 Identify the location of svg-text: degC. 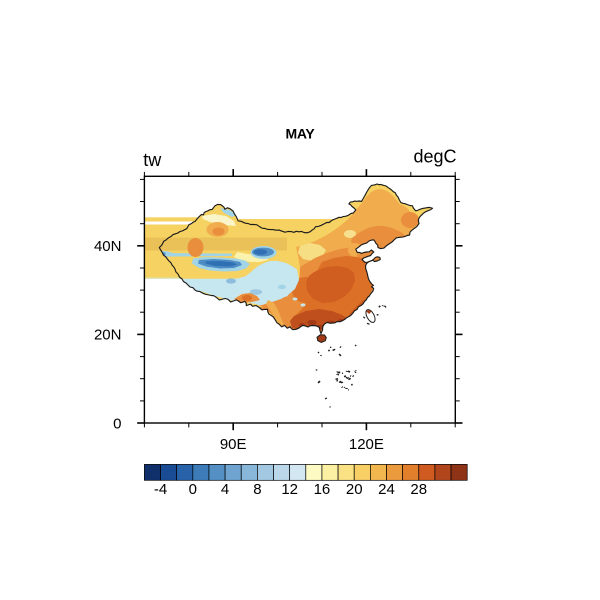
(434, 157).